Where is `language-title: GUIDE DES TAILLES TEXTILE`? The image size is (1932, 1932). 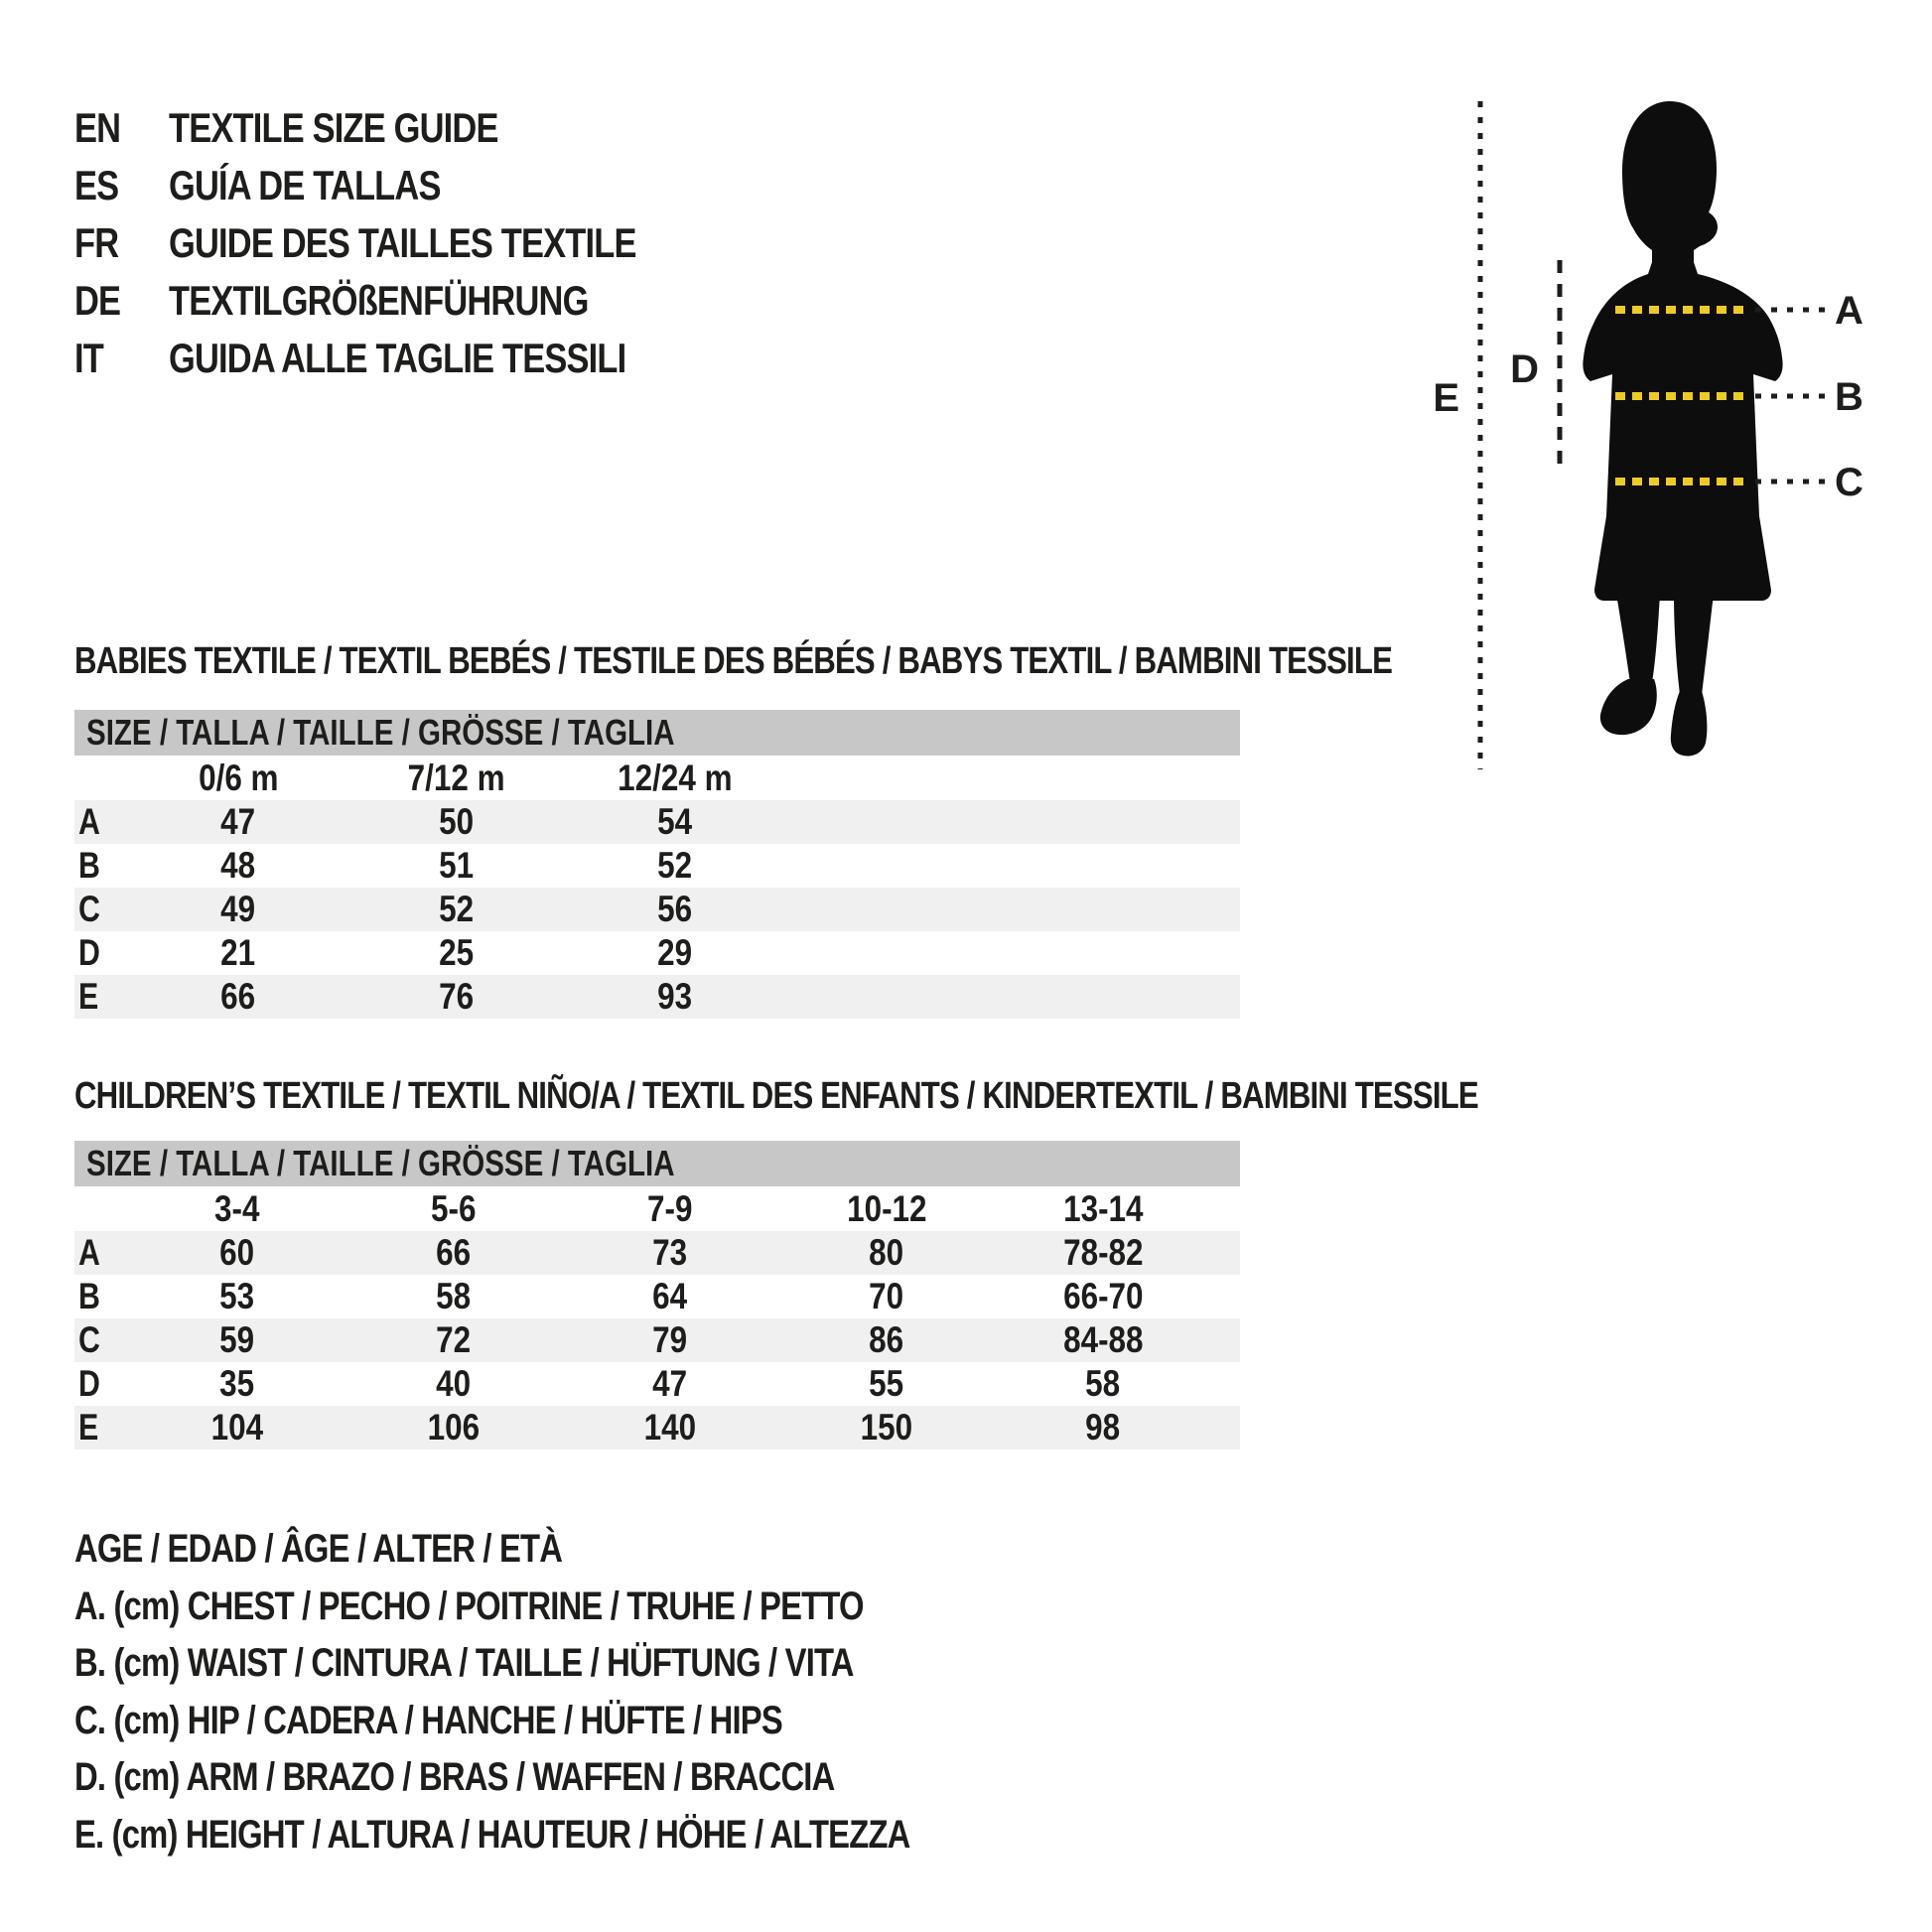 language-title: GUIDE DES TAILLES TEXTILE is located at coordinates (403, 242).